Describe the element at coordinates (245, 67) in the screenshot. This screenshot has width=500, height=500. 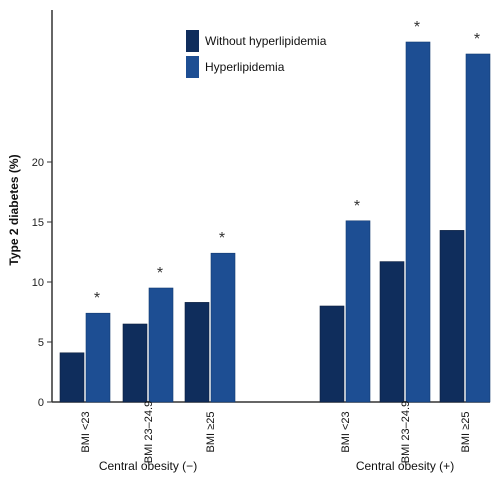
I see `legend-label: Hyperlipidemia` at that location.